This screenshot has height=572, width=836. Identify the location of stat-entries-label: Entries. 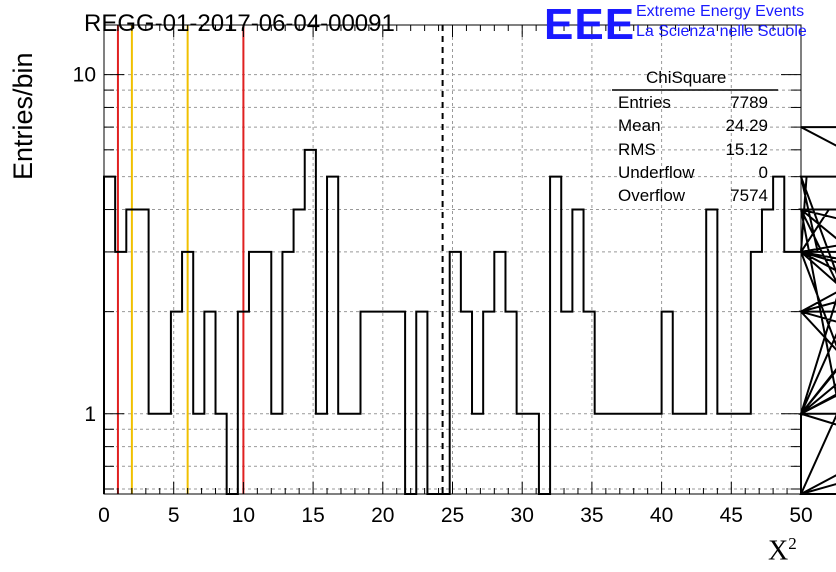
(644, 102).